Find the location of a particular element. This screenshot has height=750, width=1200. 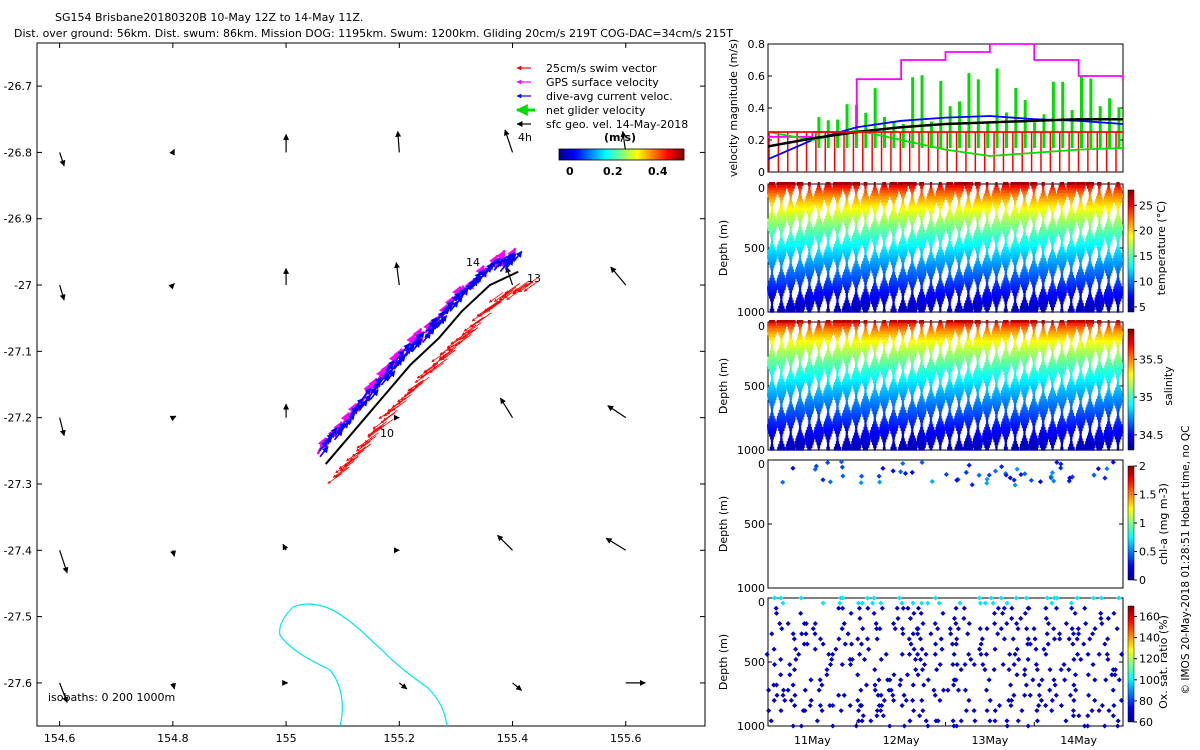

map-y-tick-label: -26.8 is located at coordinates (18, 152).